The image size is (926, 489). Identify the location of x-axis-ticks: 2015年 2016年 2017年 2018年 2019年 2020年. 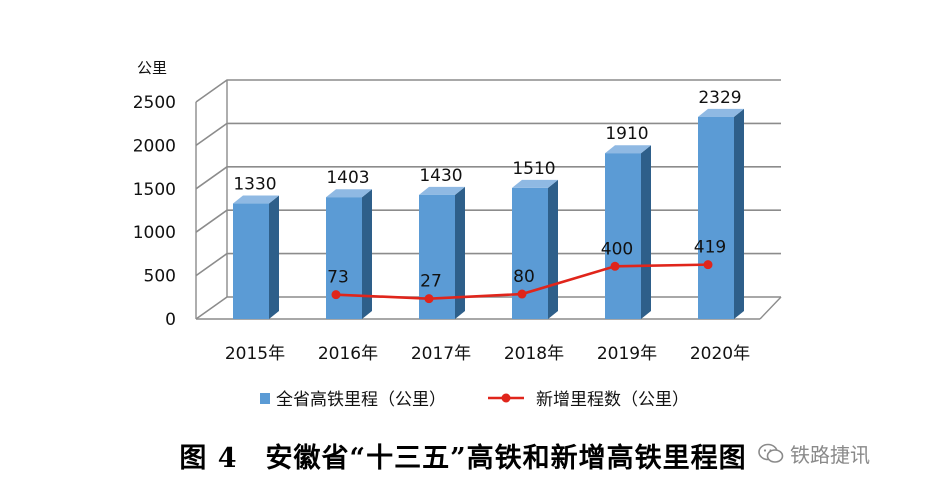
(487, 354).